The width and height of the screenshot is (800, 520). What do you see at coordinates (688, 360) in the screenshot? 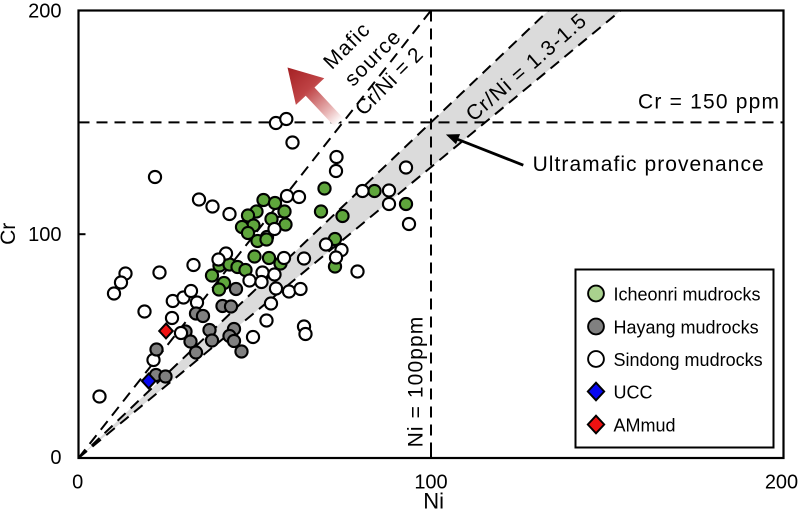
I see `svg-text: Sindong mudrocks` at bounding box center [688, 360].